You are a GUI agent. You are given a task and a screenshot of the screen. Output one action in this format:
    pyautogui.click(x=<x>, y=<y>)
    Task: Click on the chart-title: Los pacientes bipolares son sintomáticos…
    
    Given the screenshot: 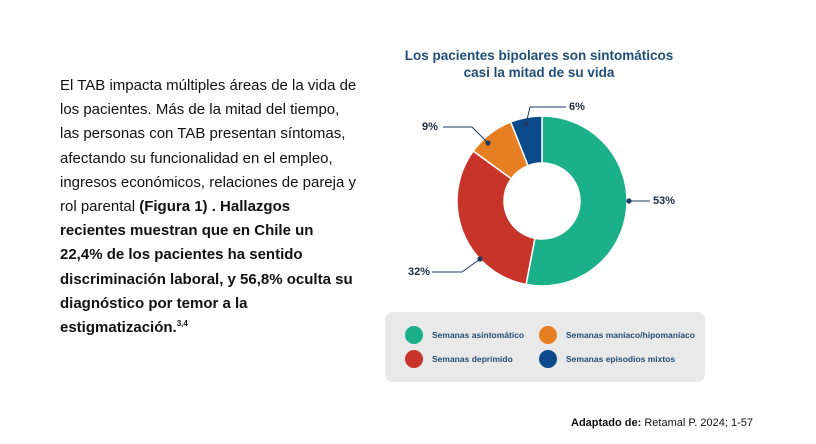 What is the action you would take?
    pyautogui.click(x=539, y=64)
    